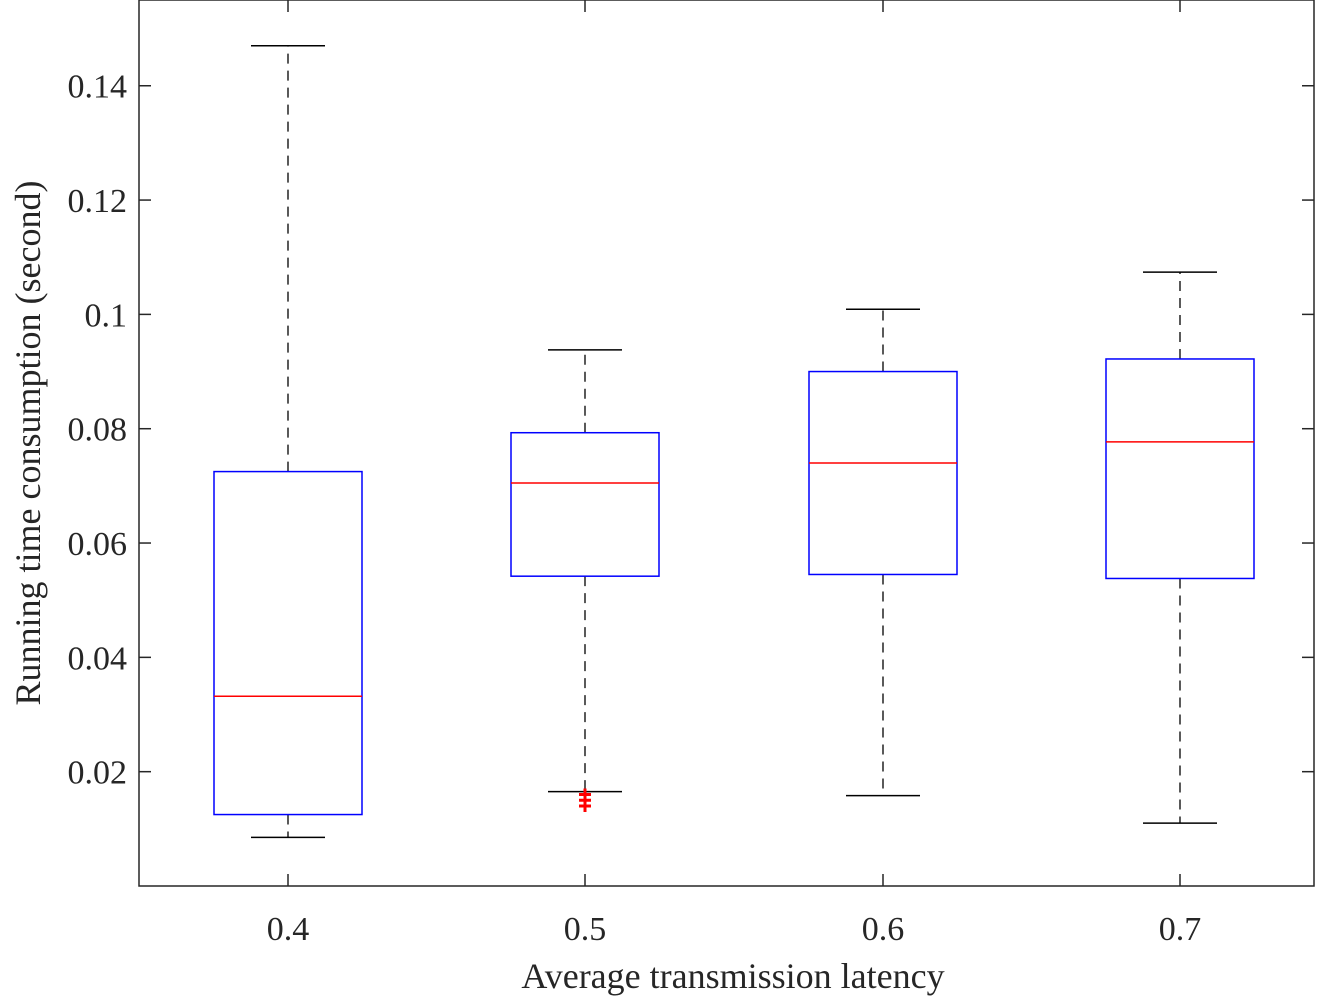 The image size is (1329, 997). I want to click on y-tick-label: 0.06, so click(98, 544).